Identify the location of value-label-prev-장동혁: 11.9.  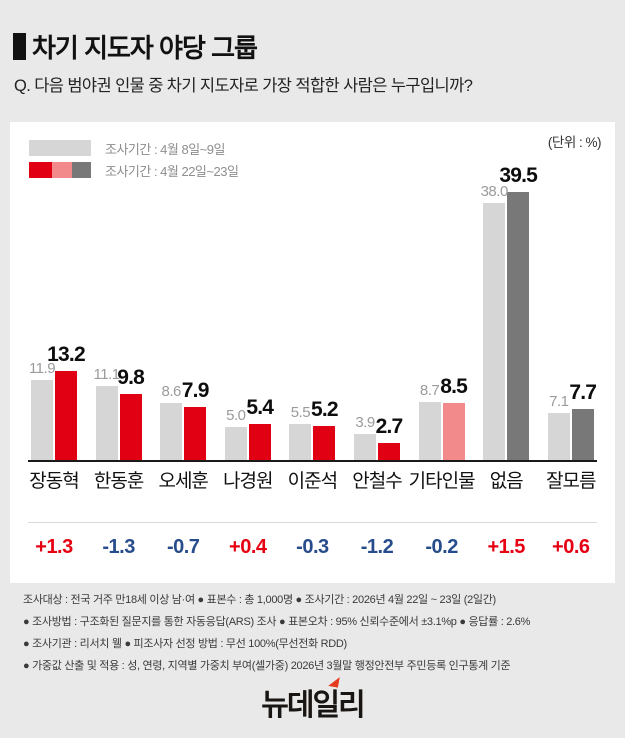
(42, 369).